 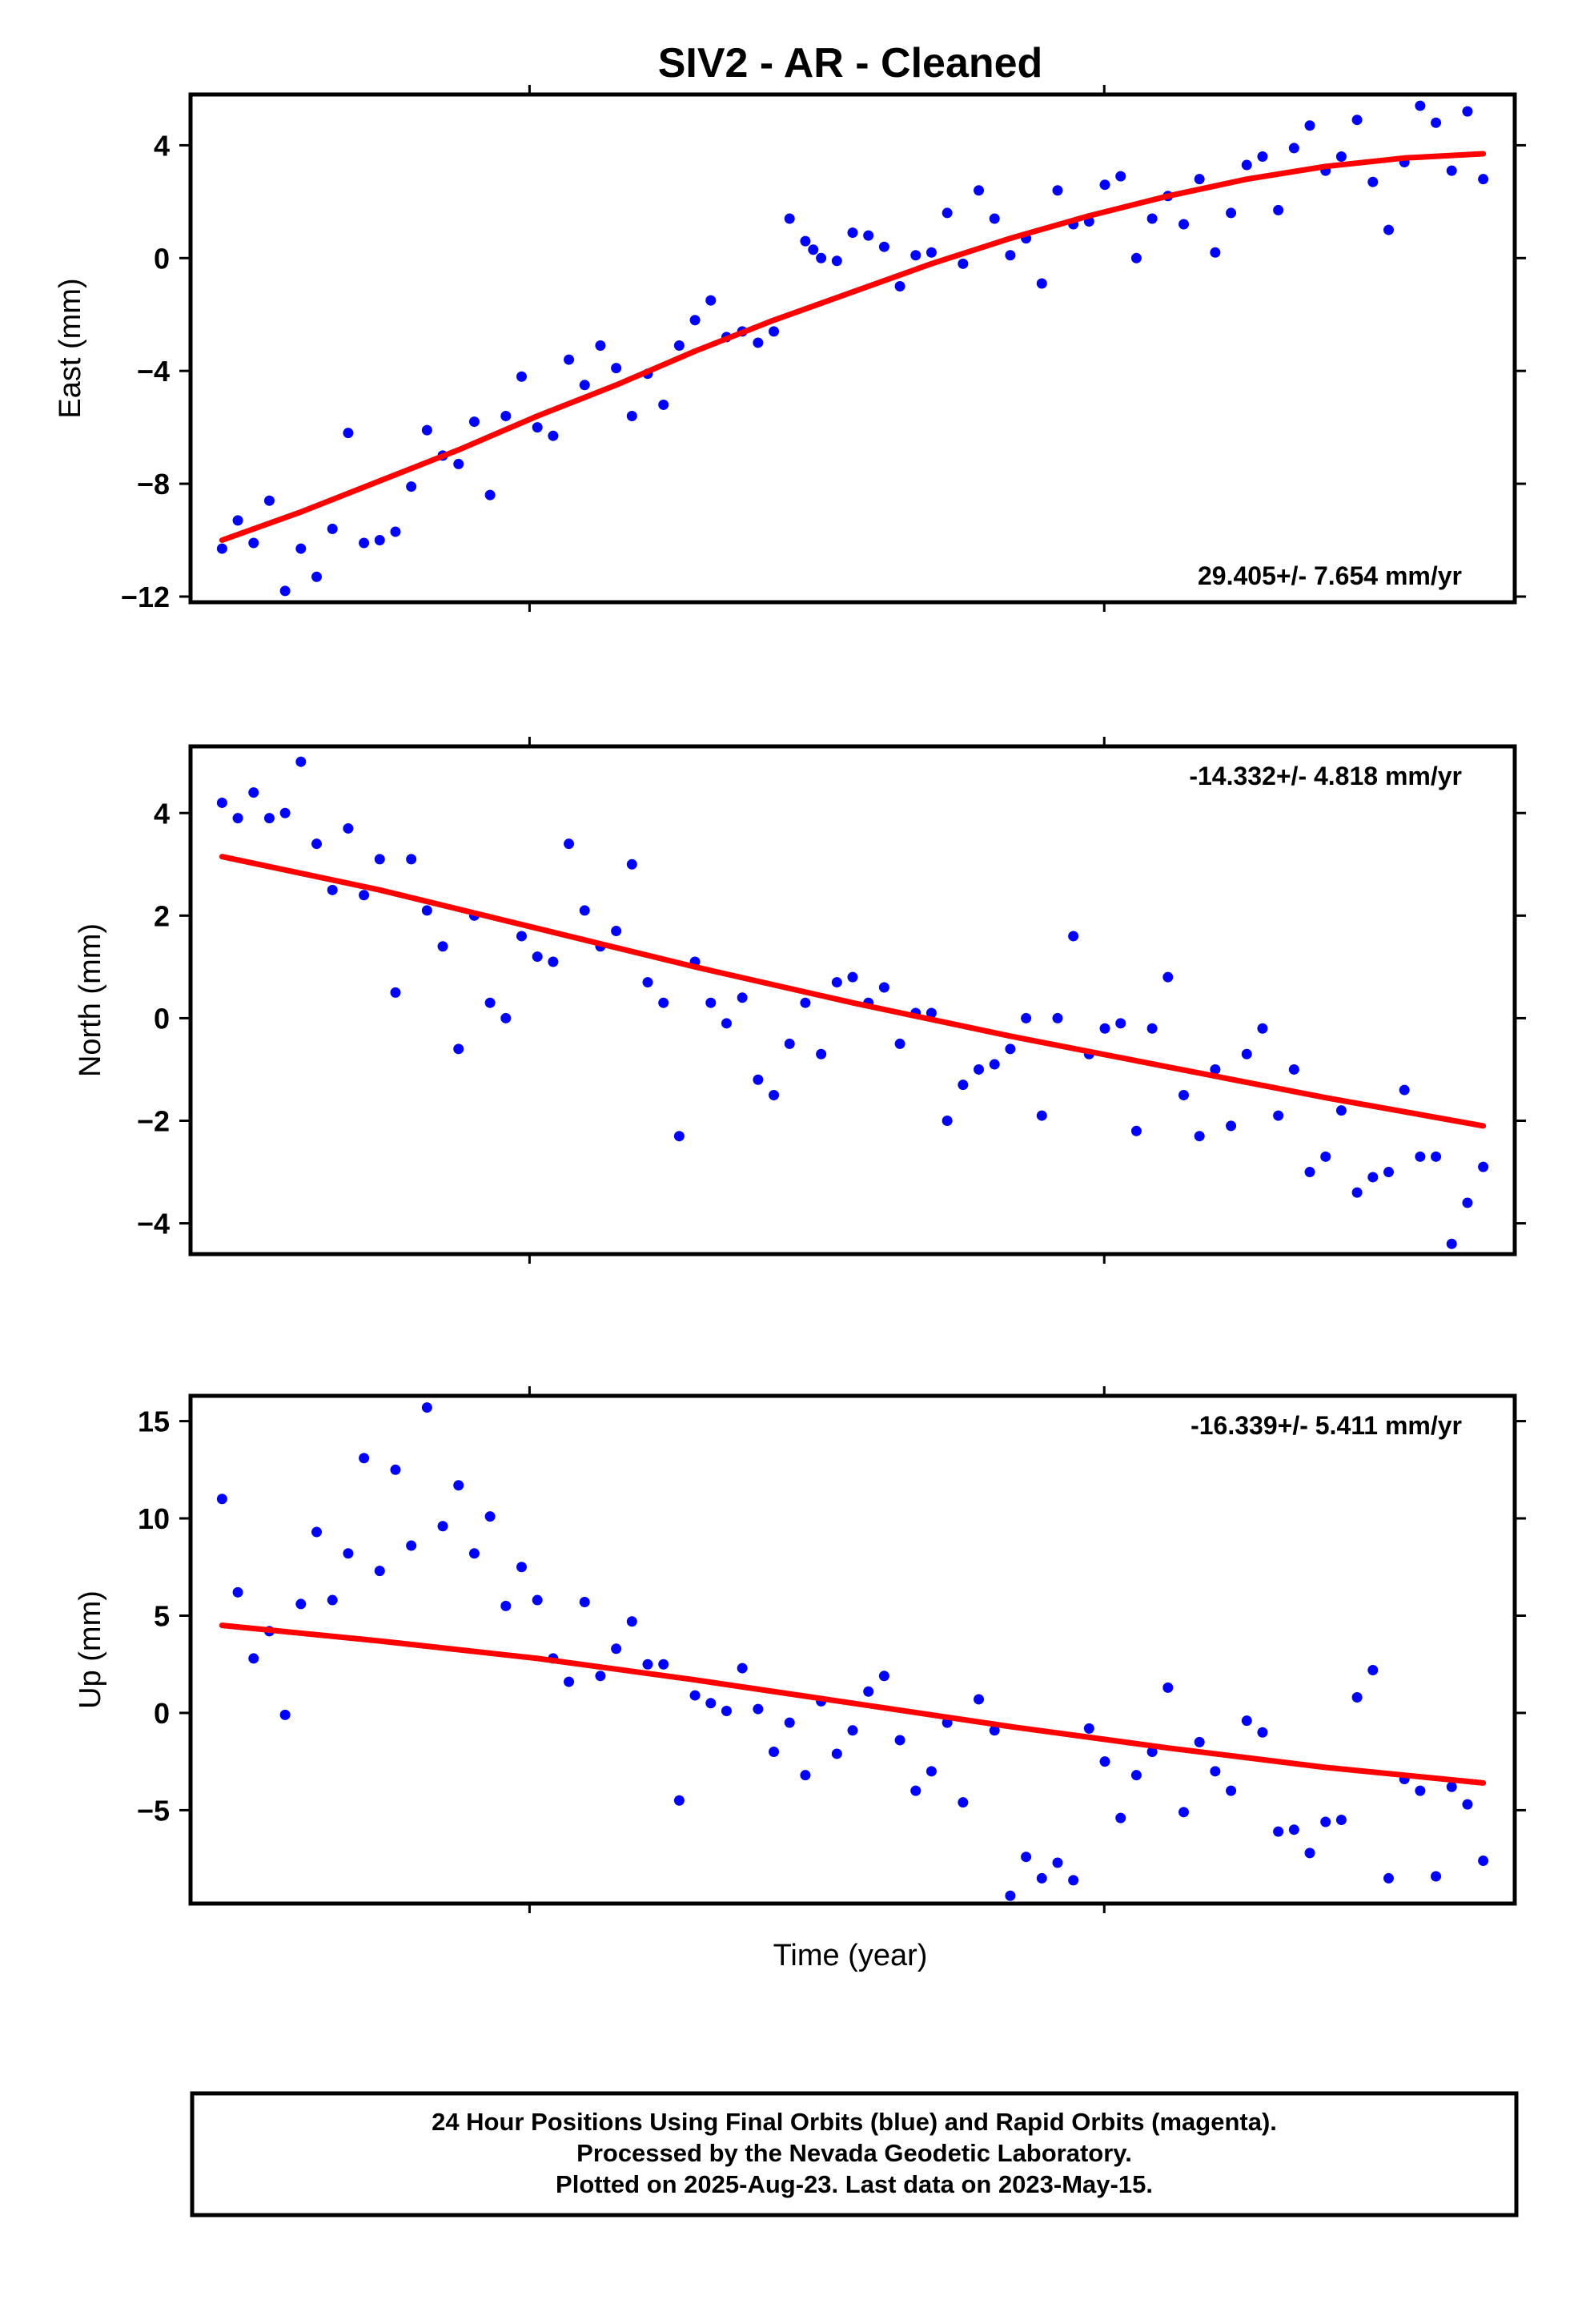 What do you see at coordinates (154, 1120) in the screenshot?
I see `y-tick-label: −2` at bounding box center [154, 1120].